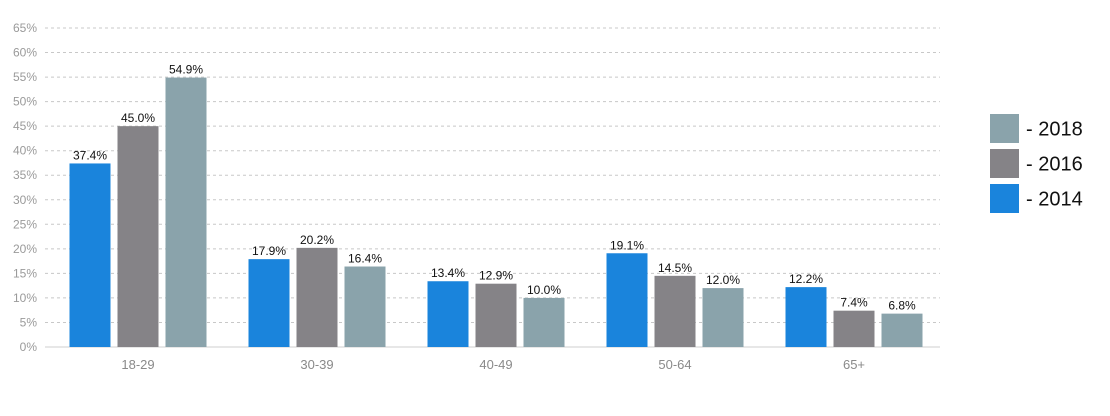 The height and width of the screenshot is (416, 1110). What do you see at coordinates (902, 306) in the screenshot?
I see `bar-value-label: 6.8%` at bounding box center [902, 306].